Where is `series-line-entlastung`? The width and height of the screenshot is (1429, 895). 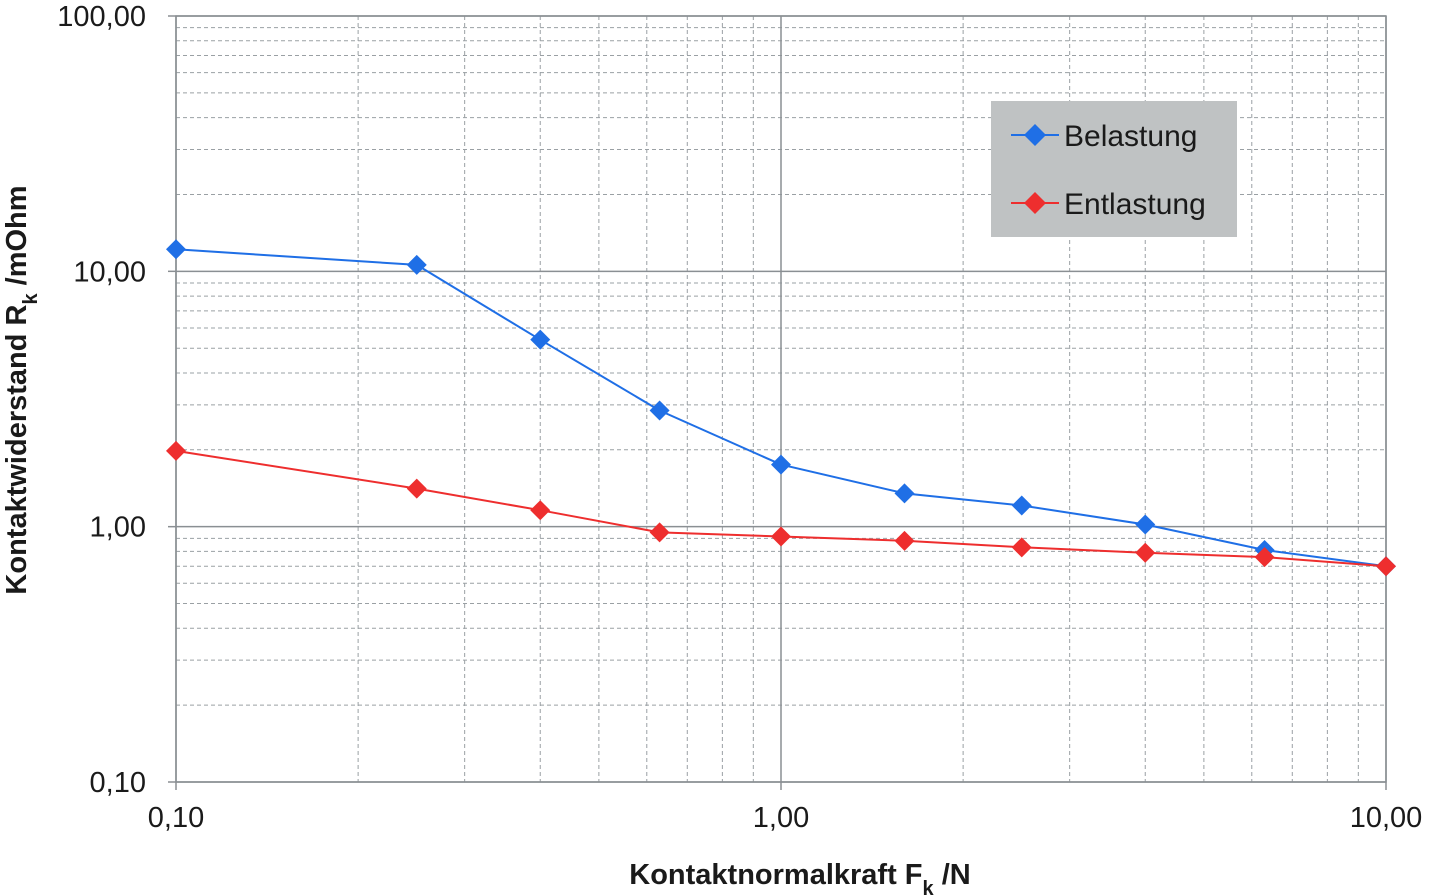 series-line-entlastung is located at coordinates (781, 508).